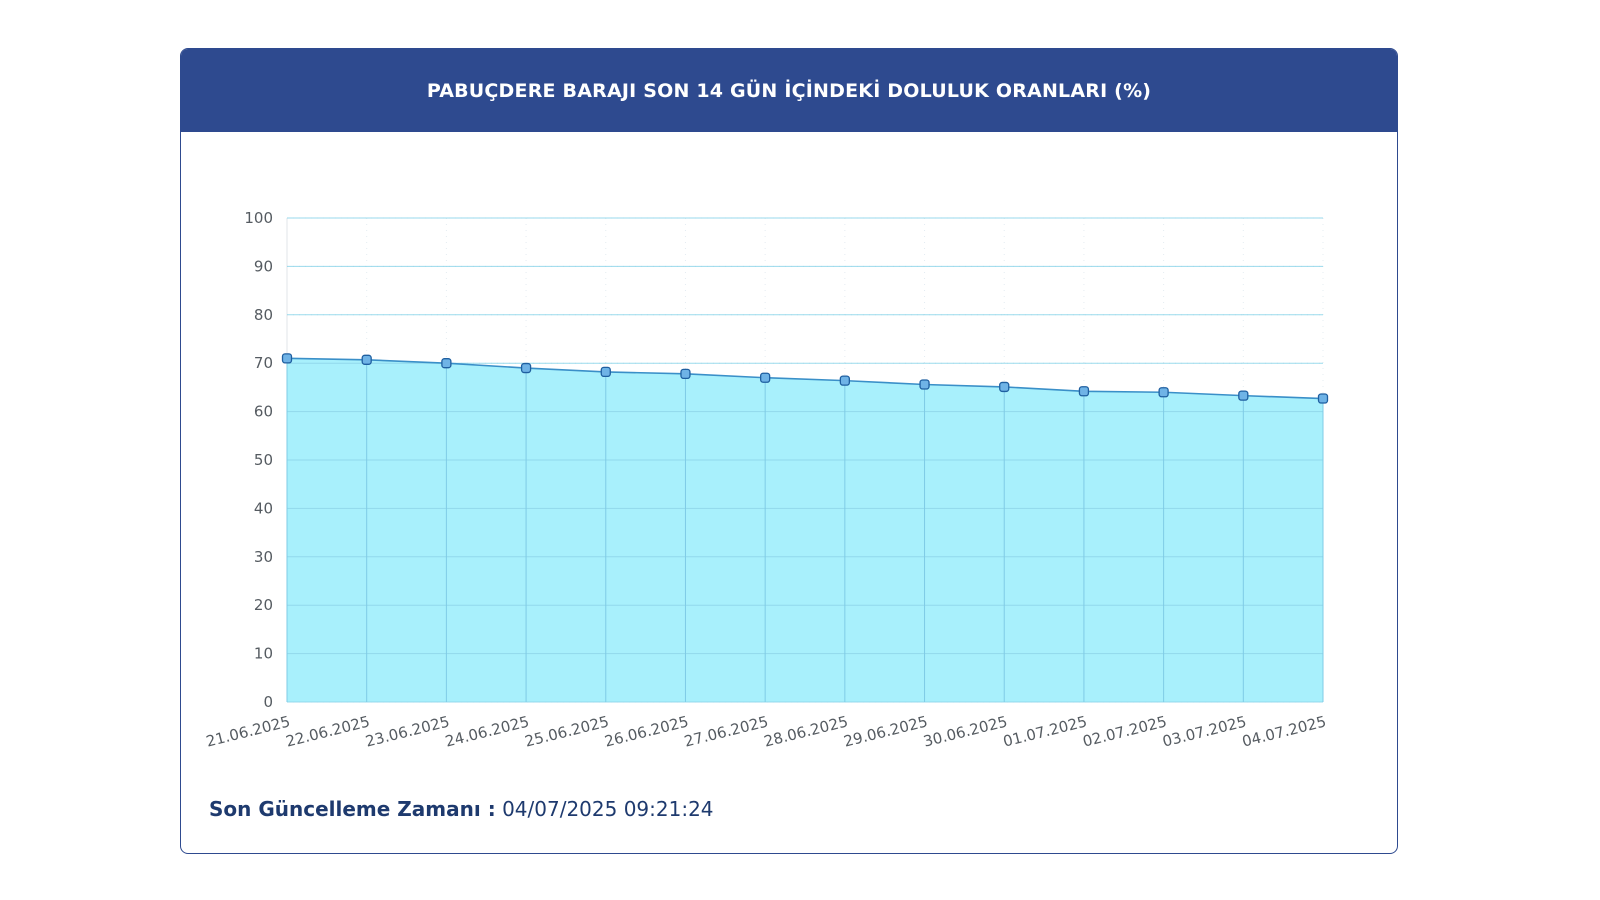 The height and width of the screenshot is (900, 1600). I want to click on y-tick-label: 60, so click(263, 412).